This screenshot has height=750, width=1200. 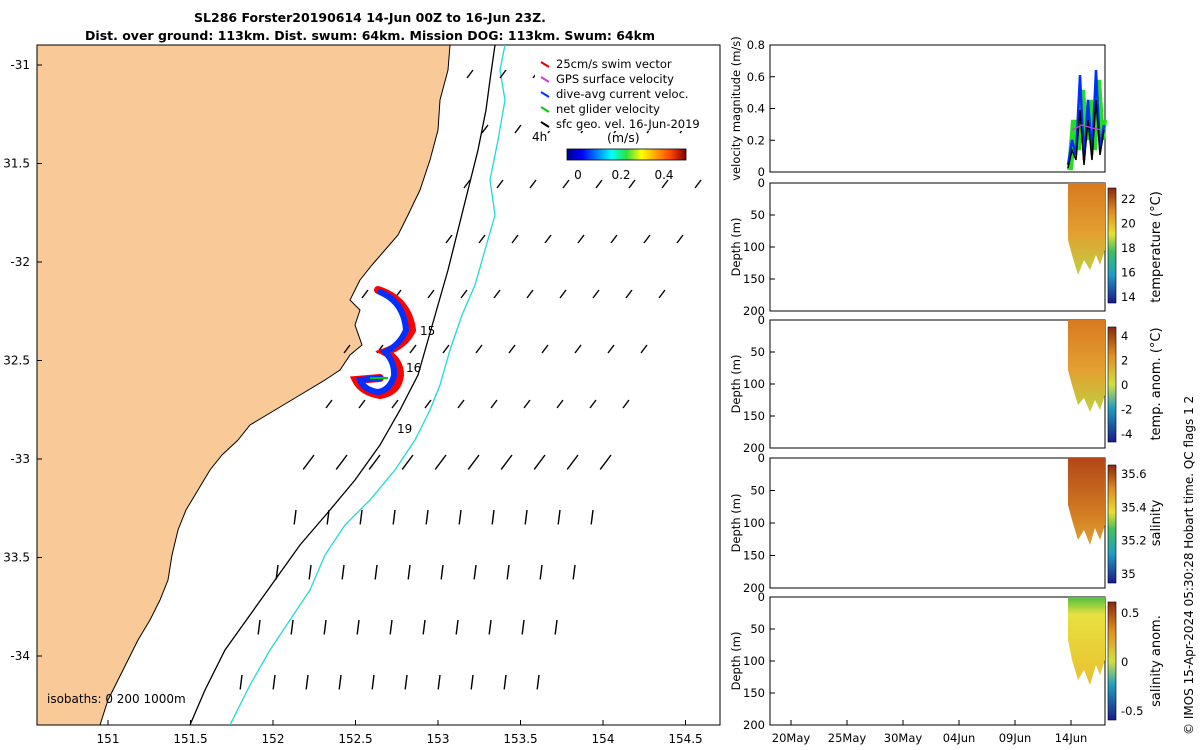 I want to click on panel-ytick-label: 0.6, so click(x=756, y=77).